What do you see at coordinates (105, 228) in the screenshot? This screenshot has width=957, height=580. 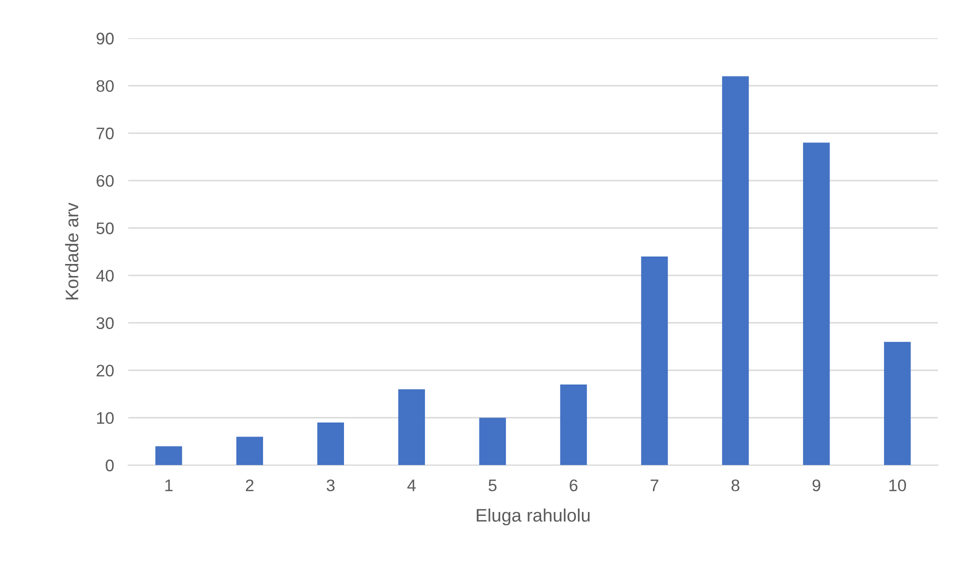 I see `y-tick-label: 50` at bounding box center [105, 228].